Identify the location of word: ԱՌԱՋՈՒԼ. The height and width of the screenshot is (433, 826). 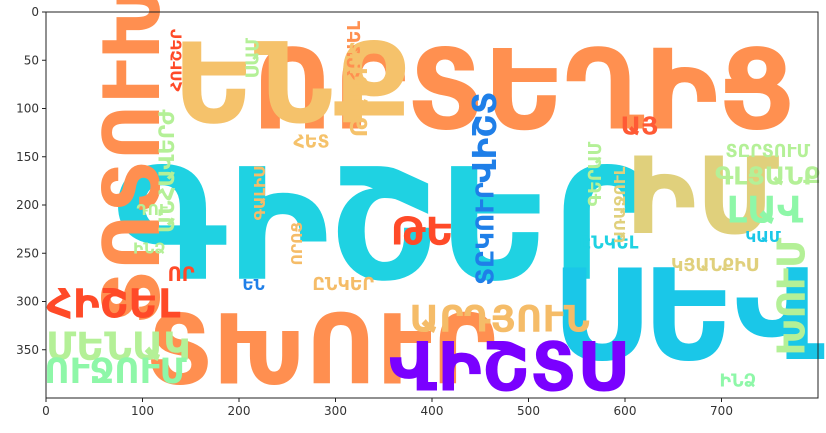
(620, 204).